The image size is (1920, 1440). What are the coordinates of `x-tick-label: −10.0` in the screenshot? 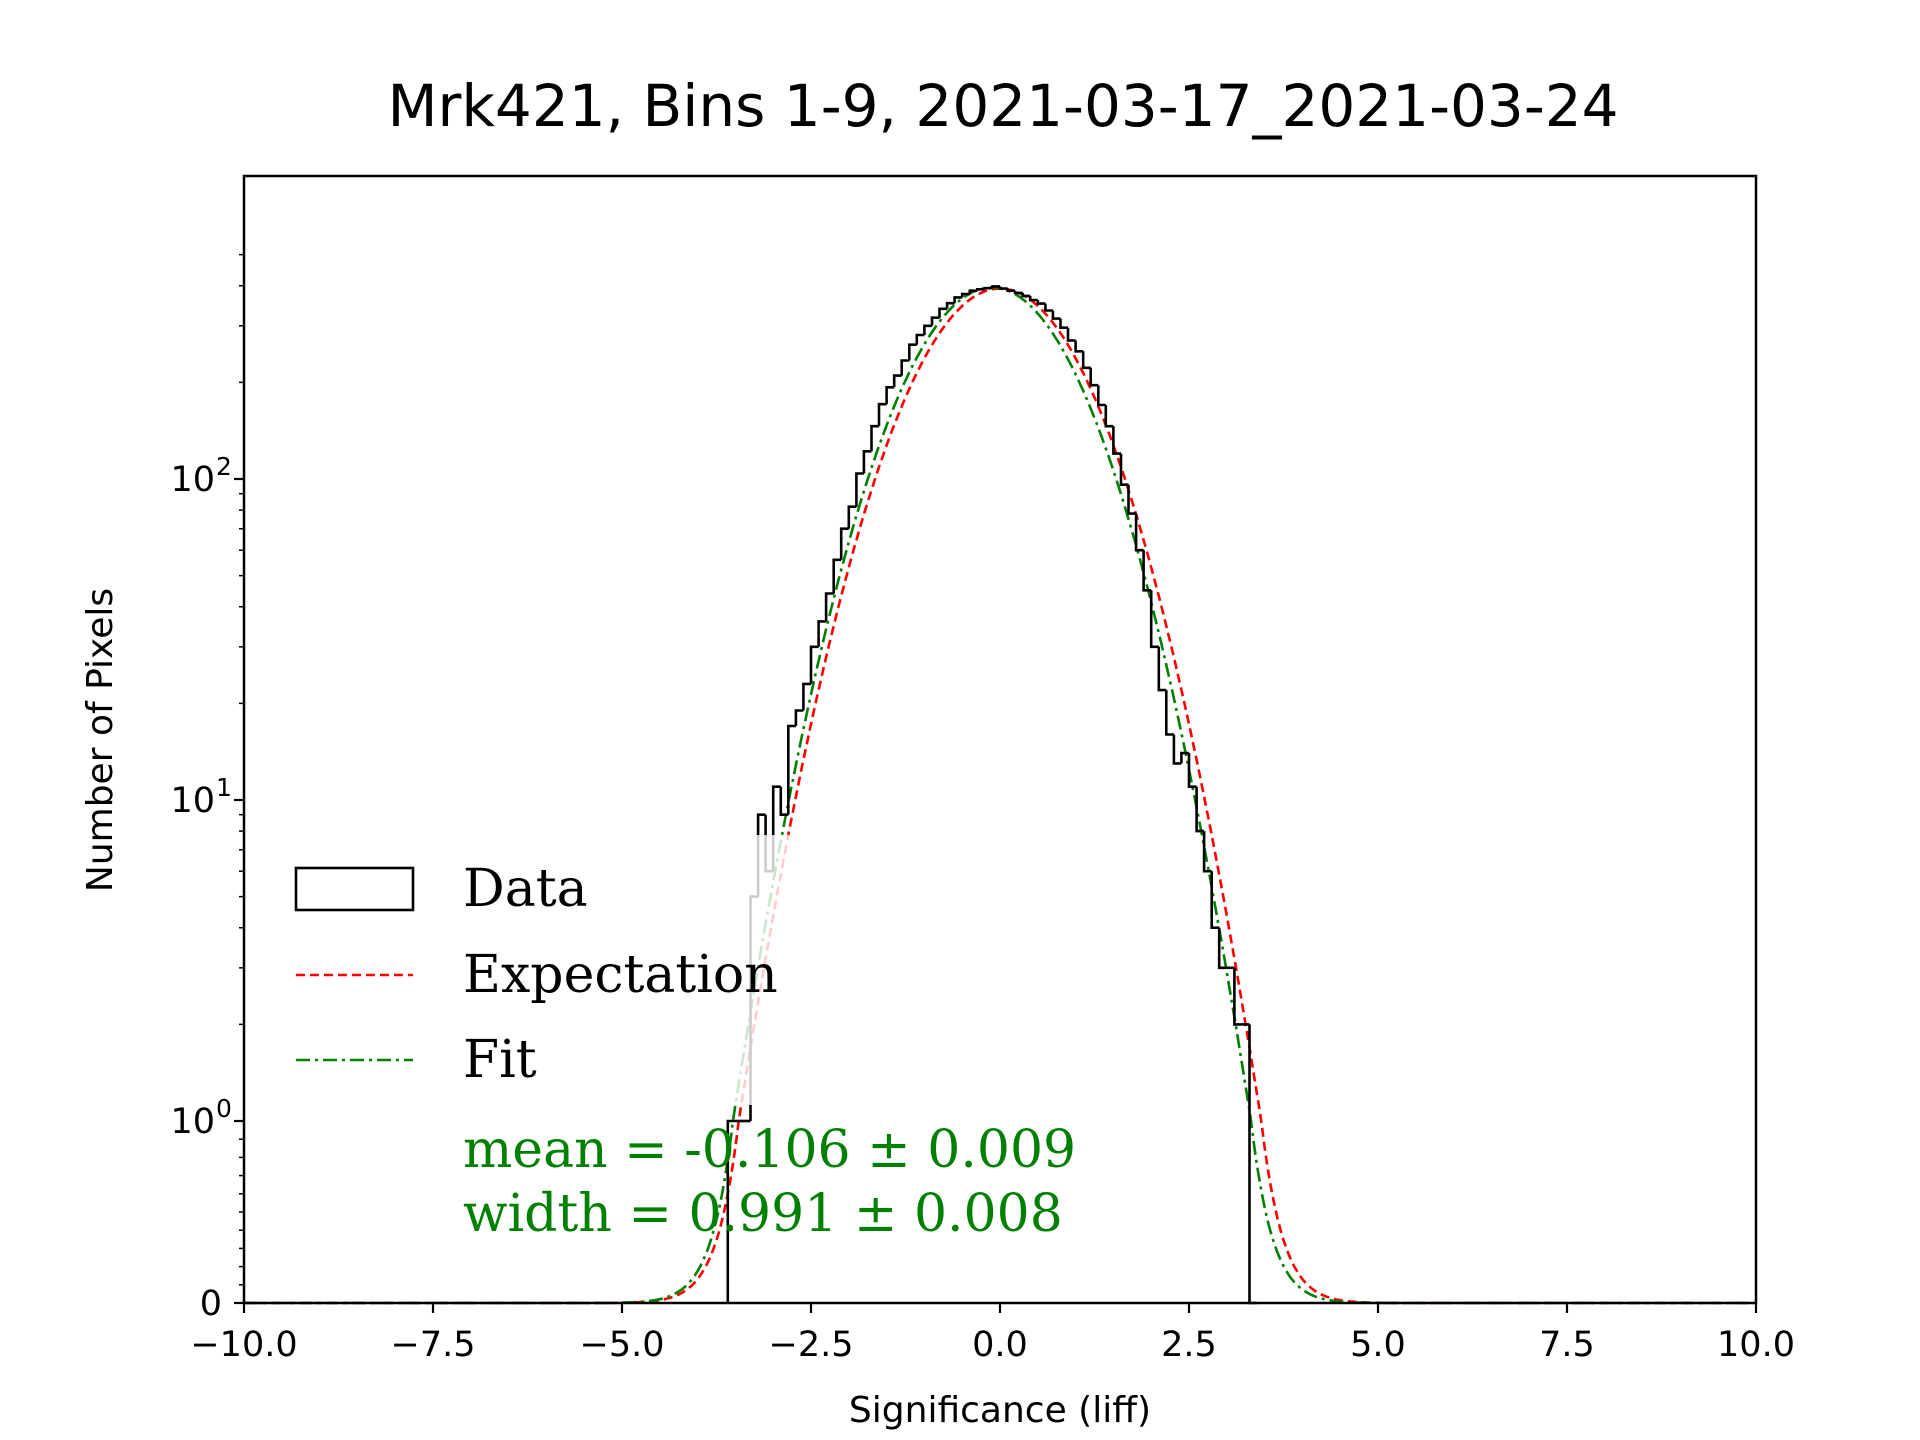 It's located at (243, 1345).